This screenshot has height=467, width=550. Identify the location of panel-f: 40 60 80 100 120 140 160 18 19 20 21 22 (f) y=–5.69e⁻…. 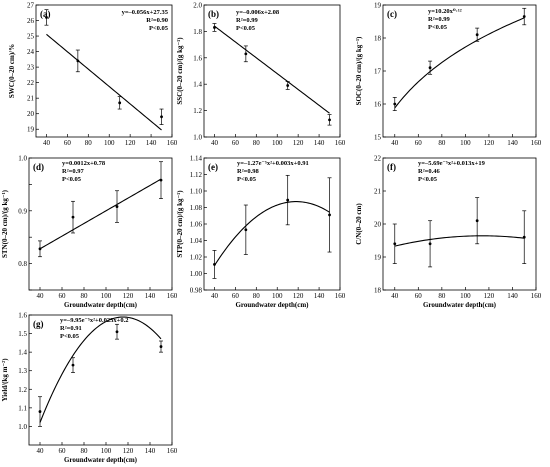
(448, 232).